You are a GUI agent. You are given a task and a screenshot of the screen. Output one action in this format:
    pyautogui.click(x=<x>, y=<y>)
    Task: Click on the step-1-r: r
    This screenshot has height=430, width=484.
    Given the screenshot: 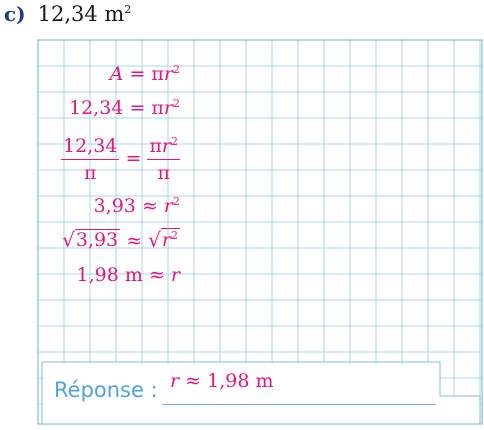 What is the action you would take?
    pyautogui.click(x=168, y=74)
    